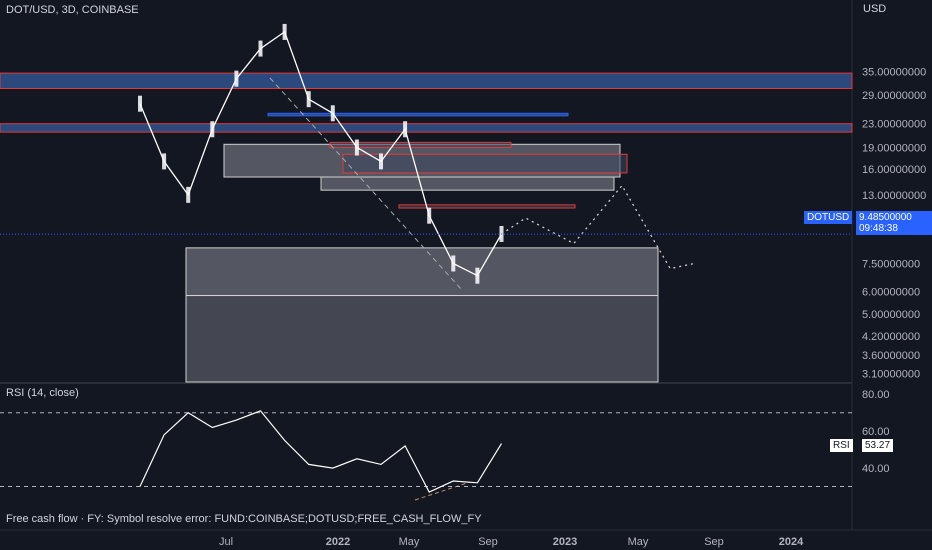  I want to click on rsi-tick-label: 80.00, so click(876, 395).